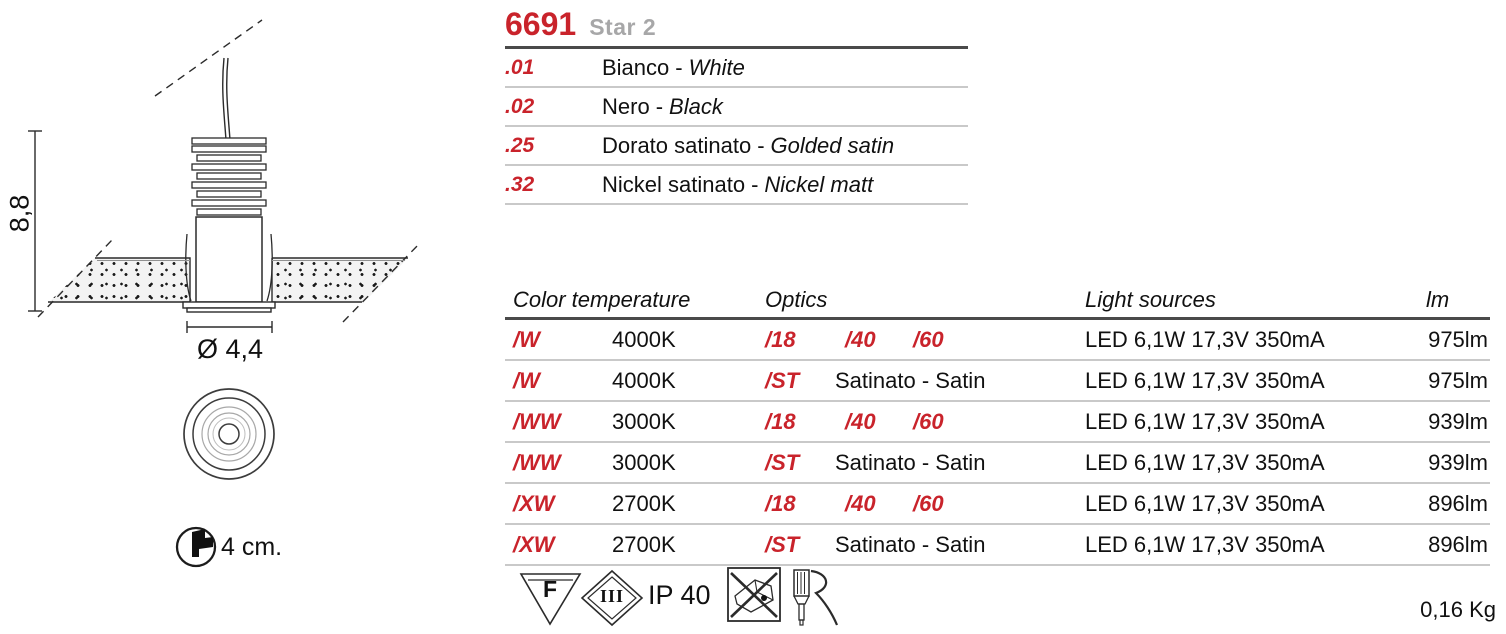 This screenshot has height=634, width=1506. What do you see at coordinates (674, 184) in the screenshot?
I see `finish-name-it: Nickel satinato` at bounding box center [674, 184].